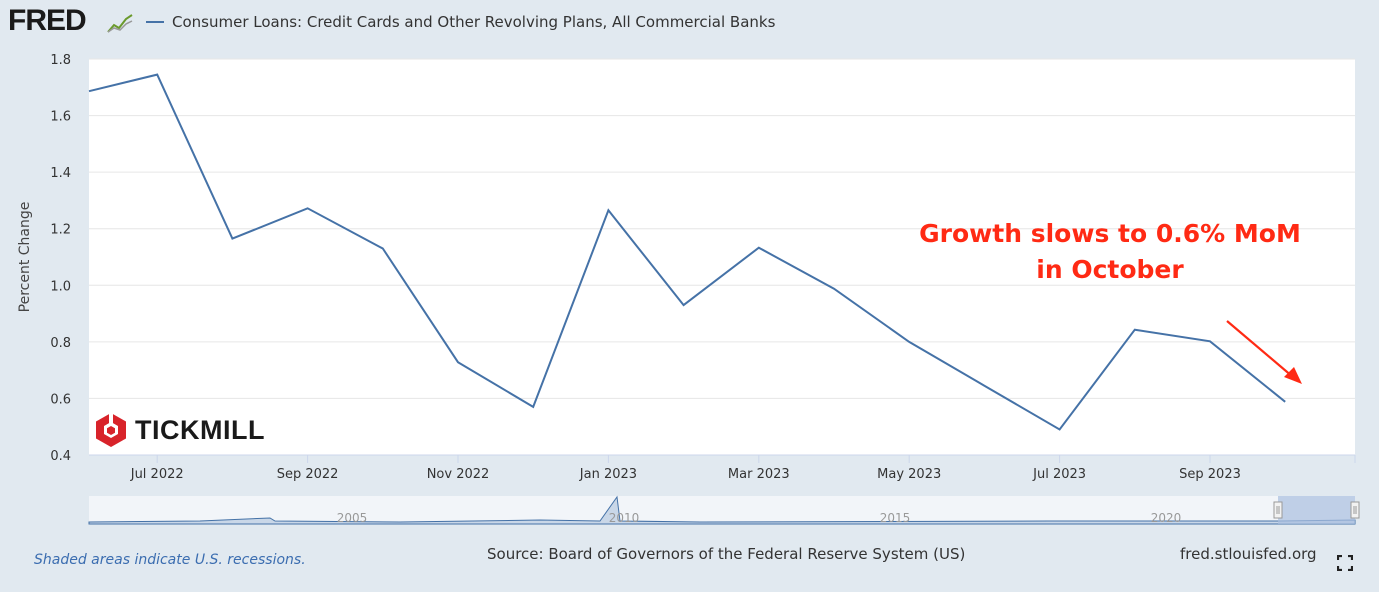  I want to click on navigator-handle-right, so click(1355, 510).